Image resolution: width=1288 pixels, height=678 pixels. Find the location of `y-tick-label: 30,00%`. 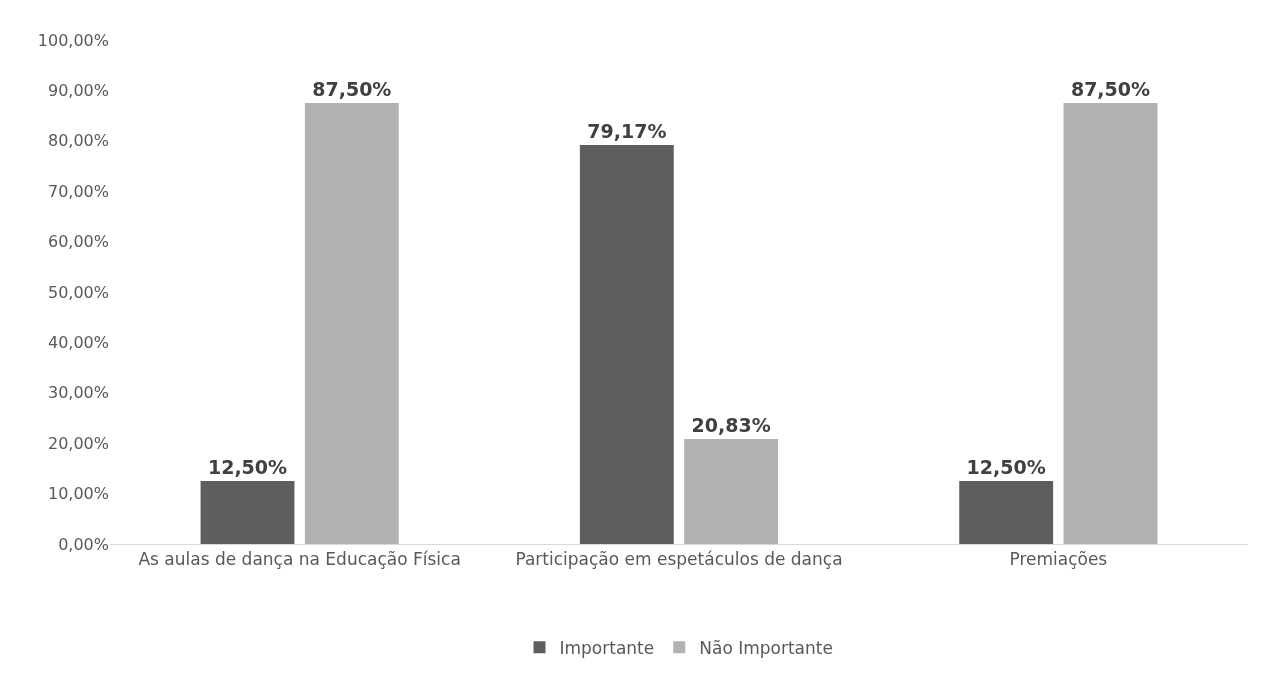

y-tick-label: 30,00% is located at coordinates (78, 393).